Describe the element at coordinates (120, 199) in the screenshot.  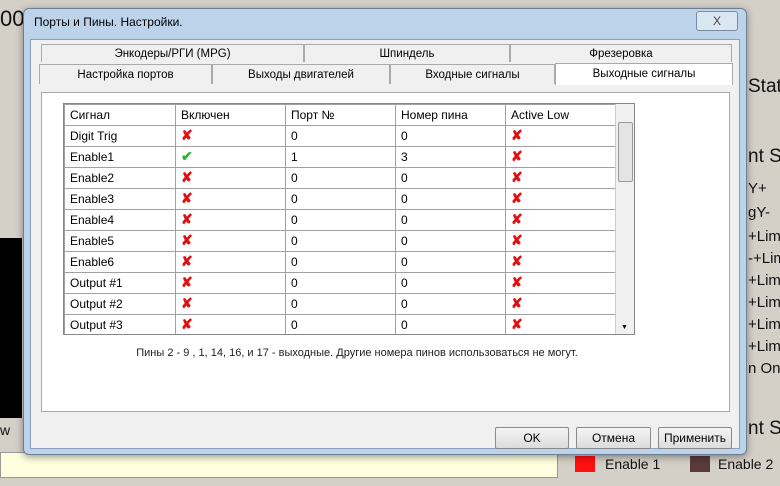
I see `signal-cell: Enable3` at that location.